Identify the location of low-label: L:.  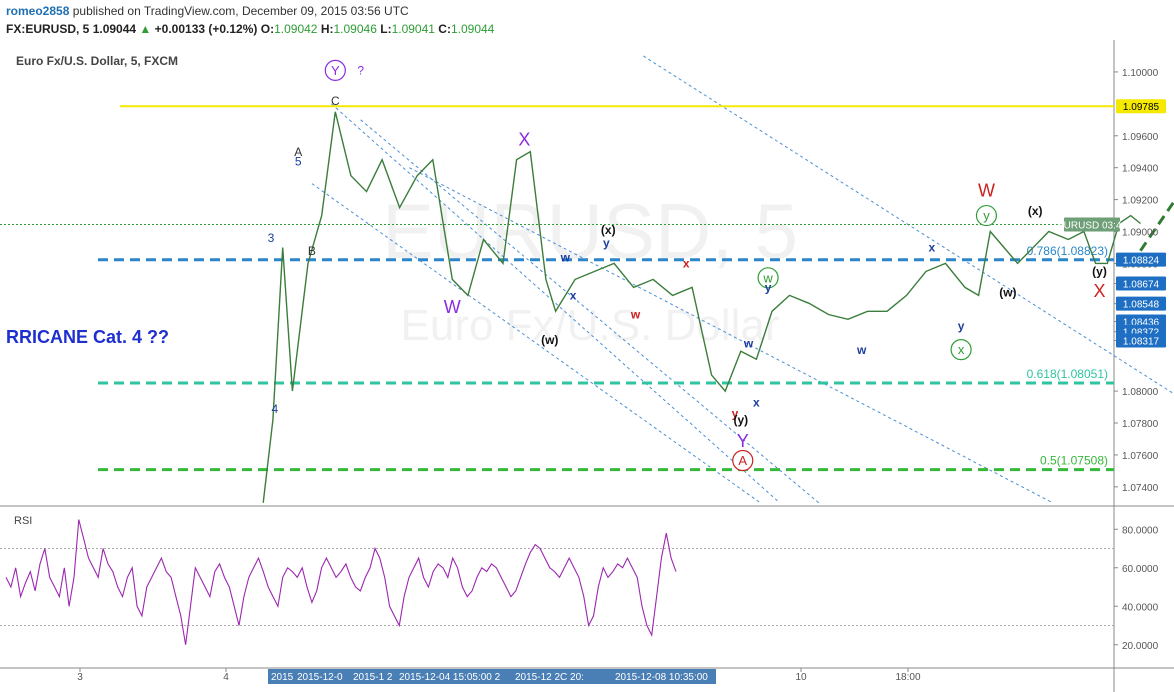
(386, 29).